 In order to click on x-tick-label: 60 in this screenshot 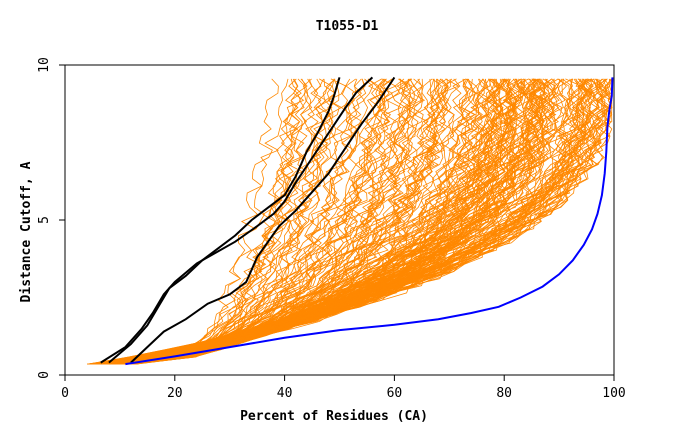, I will do `click(395, 393)`.